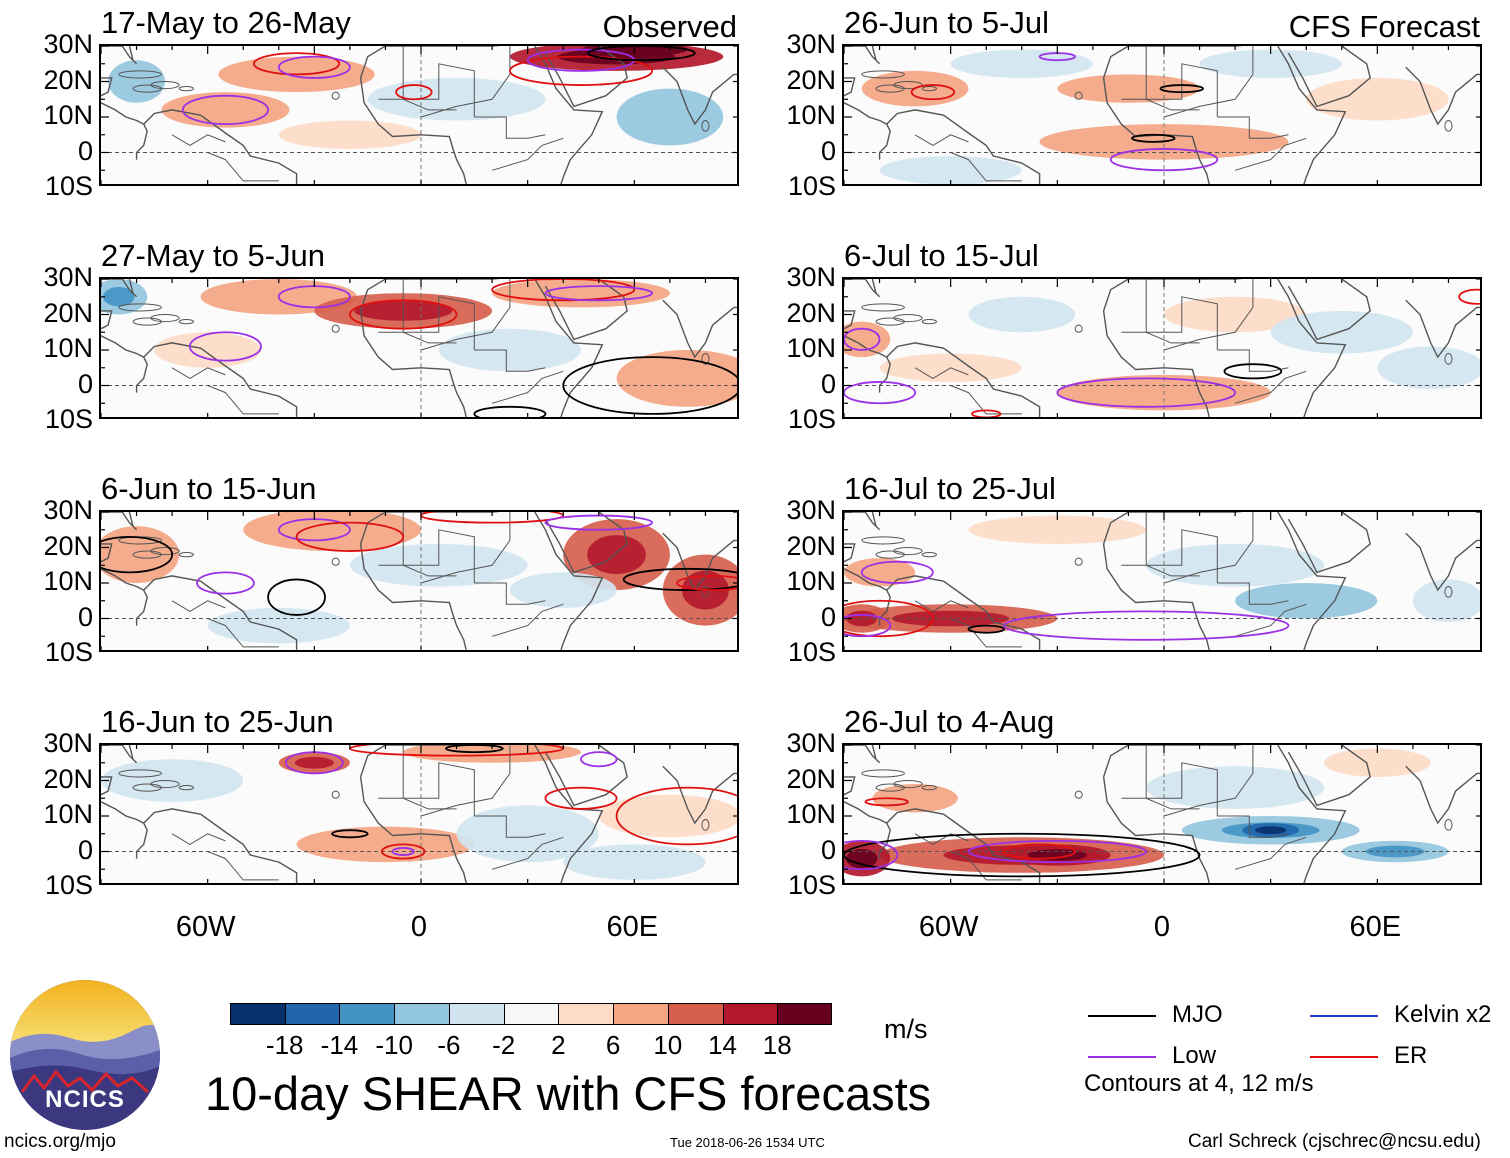 This screenshot has height=1158, width=1510. I want to click on legend-label: MJO, so click(1197, 1014).